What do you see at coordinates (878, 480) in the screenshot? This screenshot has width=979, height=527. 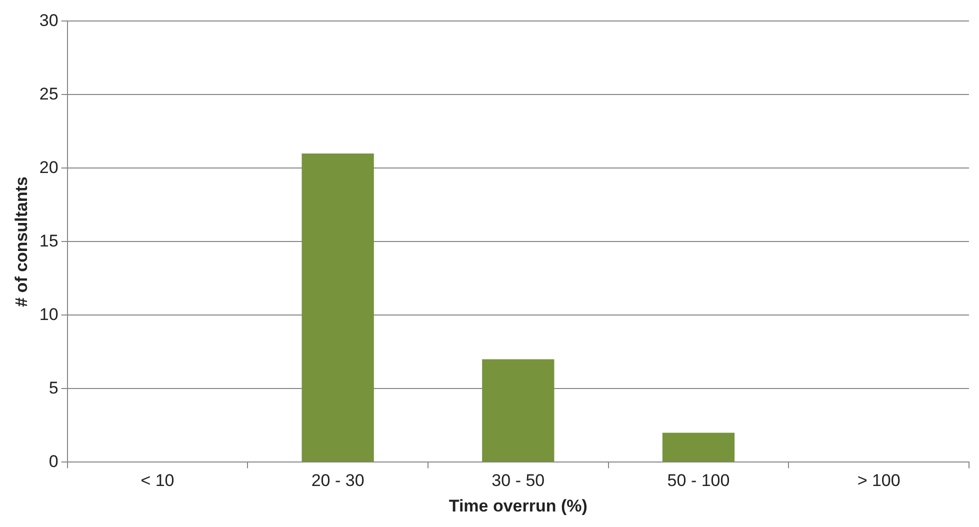 I see `x-tick-label: > 100` at bounding box center [878, 480].